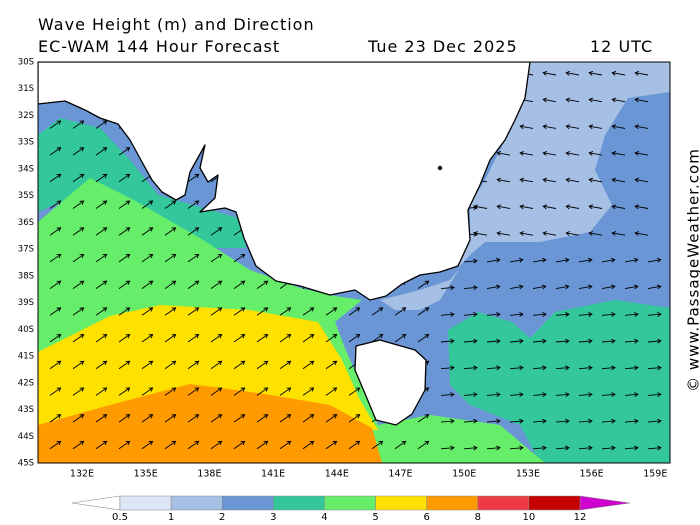 The width and height of the screenshot is (700, 525). Describe the element at coordinates (26, 89) in the screenshot. I see `latitude-label: 31S` at that location.